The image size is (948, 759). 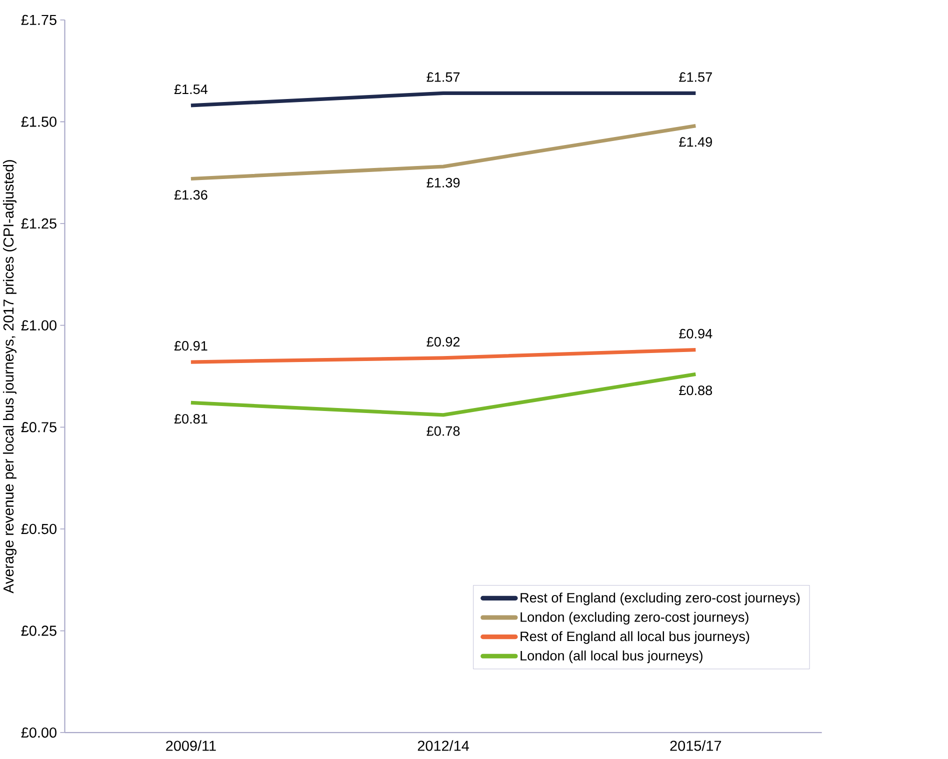 What do you see at coordinates (660, 599) in the screenshot?
I see `legend-label: Rest of England (excluding zero-cost journeys)` at bounding box center [660, 599].